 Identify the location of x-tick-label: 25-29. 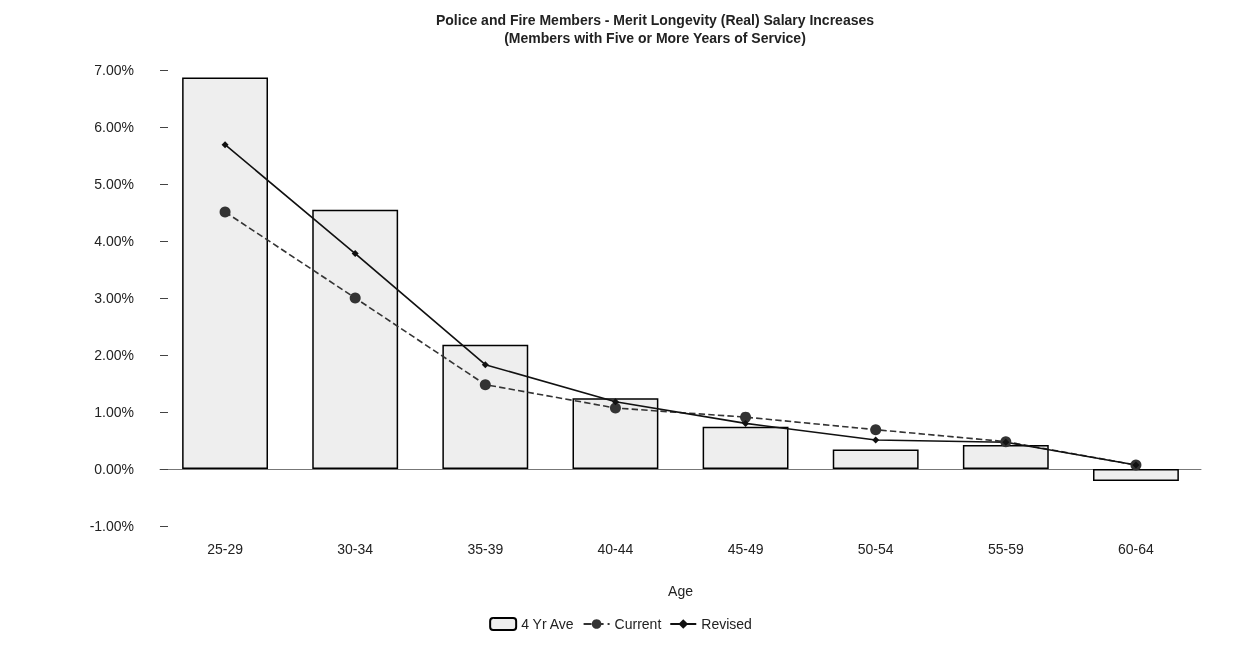
(225, 549).